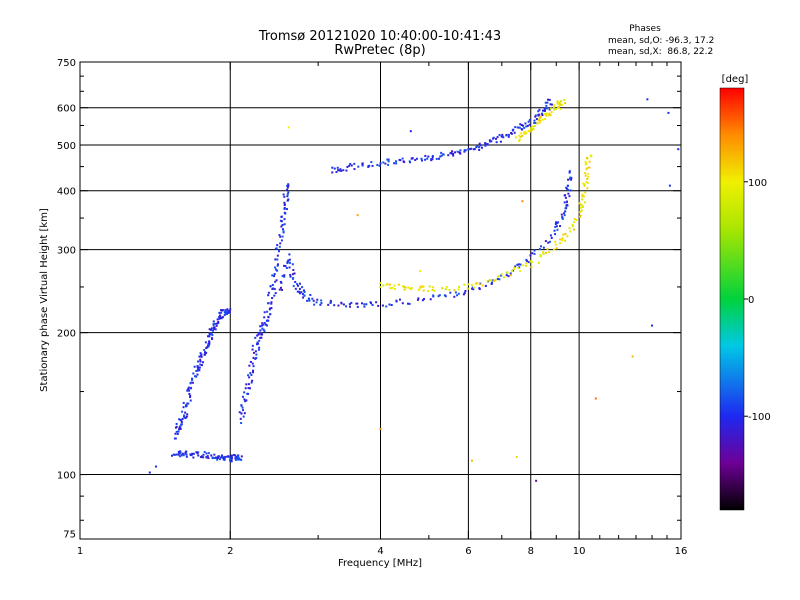 The height and width of the screenshot is (600, 800). What do you see at coordinates (66, 146) in the screenshot?
I see `y-tick-label: 500` at bounding box center [66, 146].